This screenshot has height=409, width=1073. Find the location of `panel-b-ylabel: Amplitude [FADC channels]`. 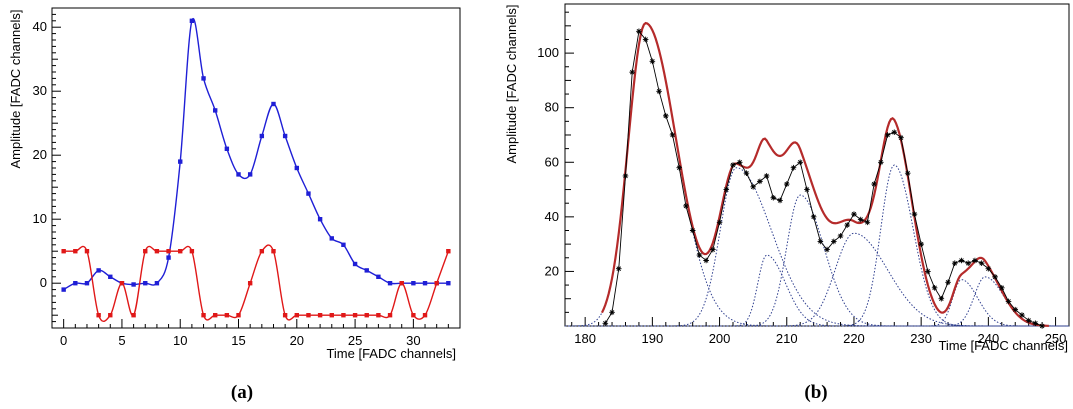

panel-b-ylabel: Amplitude [FADC channels] is located at coordinates (511, 84).